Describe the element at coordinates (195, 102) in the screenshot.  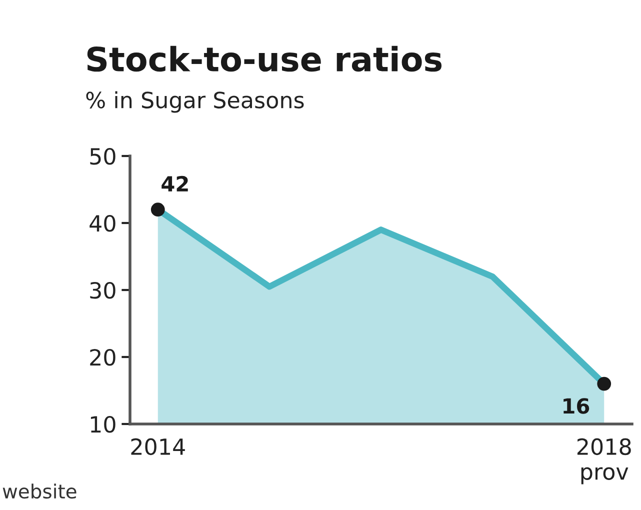
I see `chart-subtitle: % in Sugar Seasons` at that location.